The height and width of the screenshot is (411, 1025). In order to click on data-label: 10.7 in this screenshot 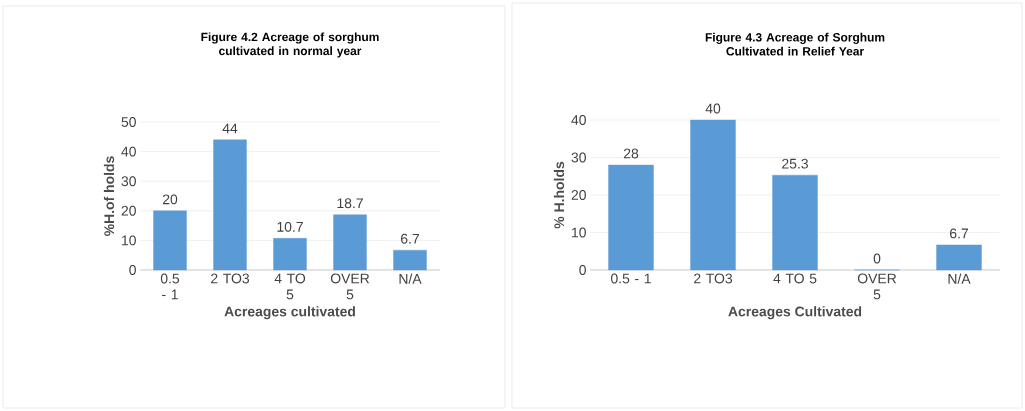, I will do `click(290, 226)`.